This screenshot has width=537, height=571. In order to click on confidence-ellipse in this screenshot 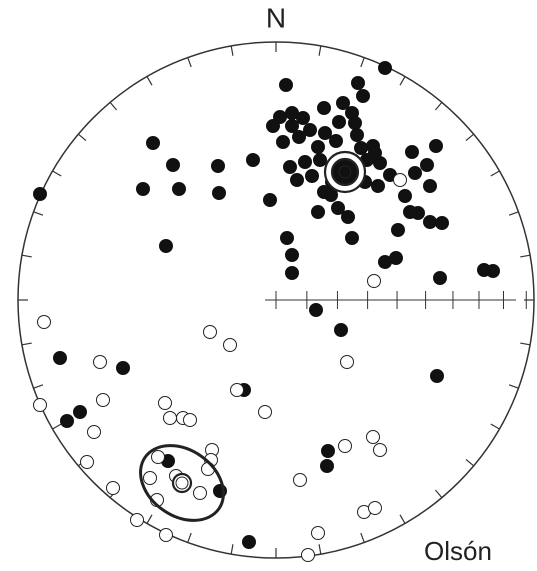, I will do `click(182, 483)`.